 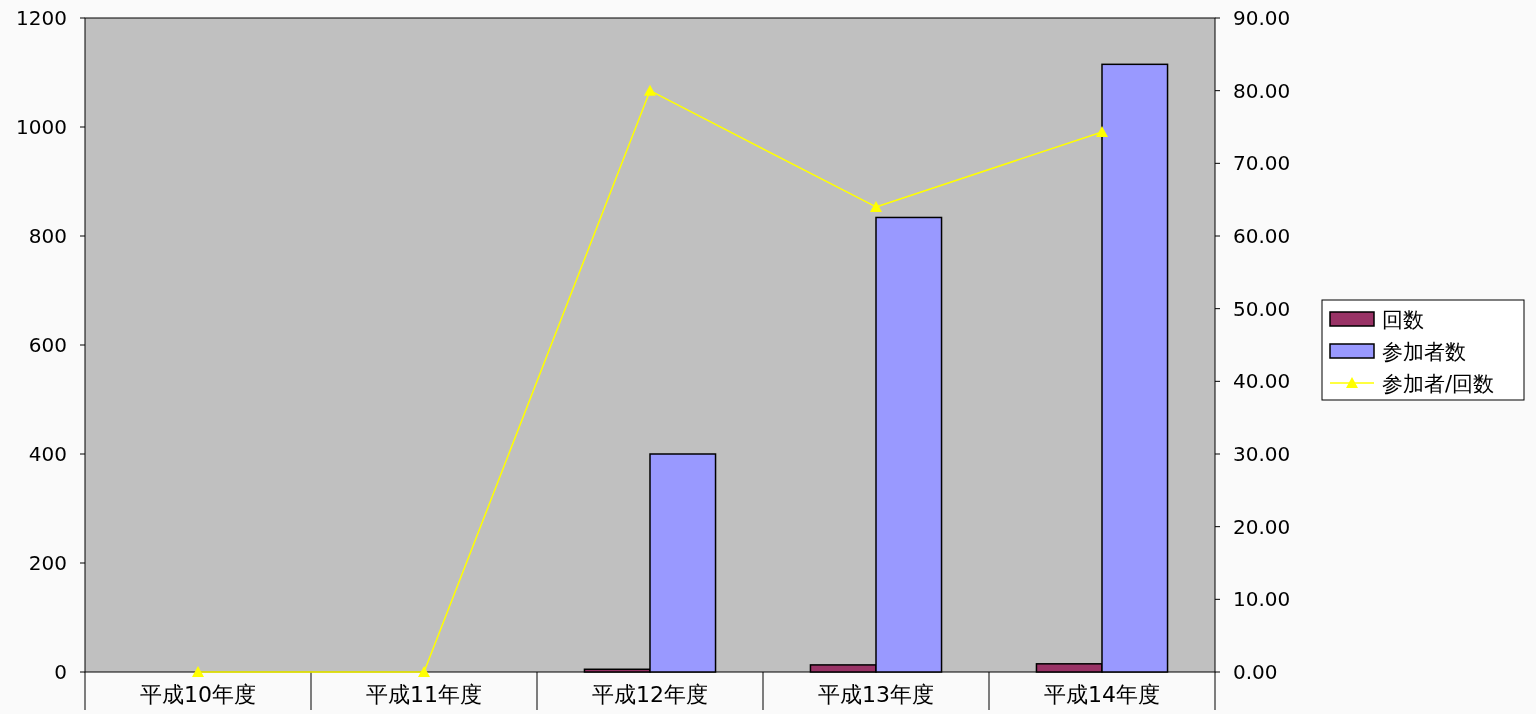 I want to click on x-tick-label: 平成11年度, so click(x=424, y=694).